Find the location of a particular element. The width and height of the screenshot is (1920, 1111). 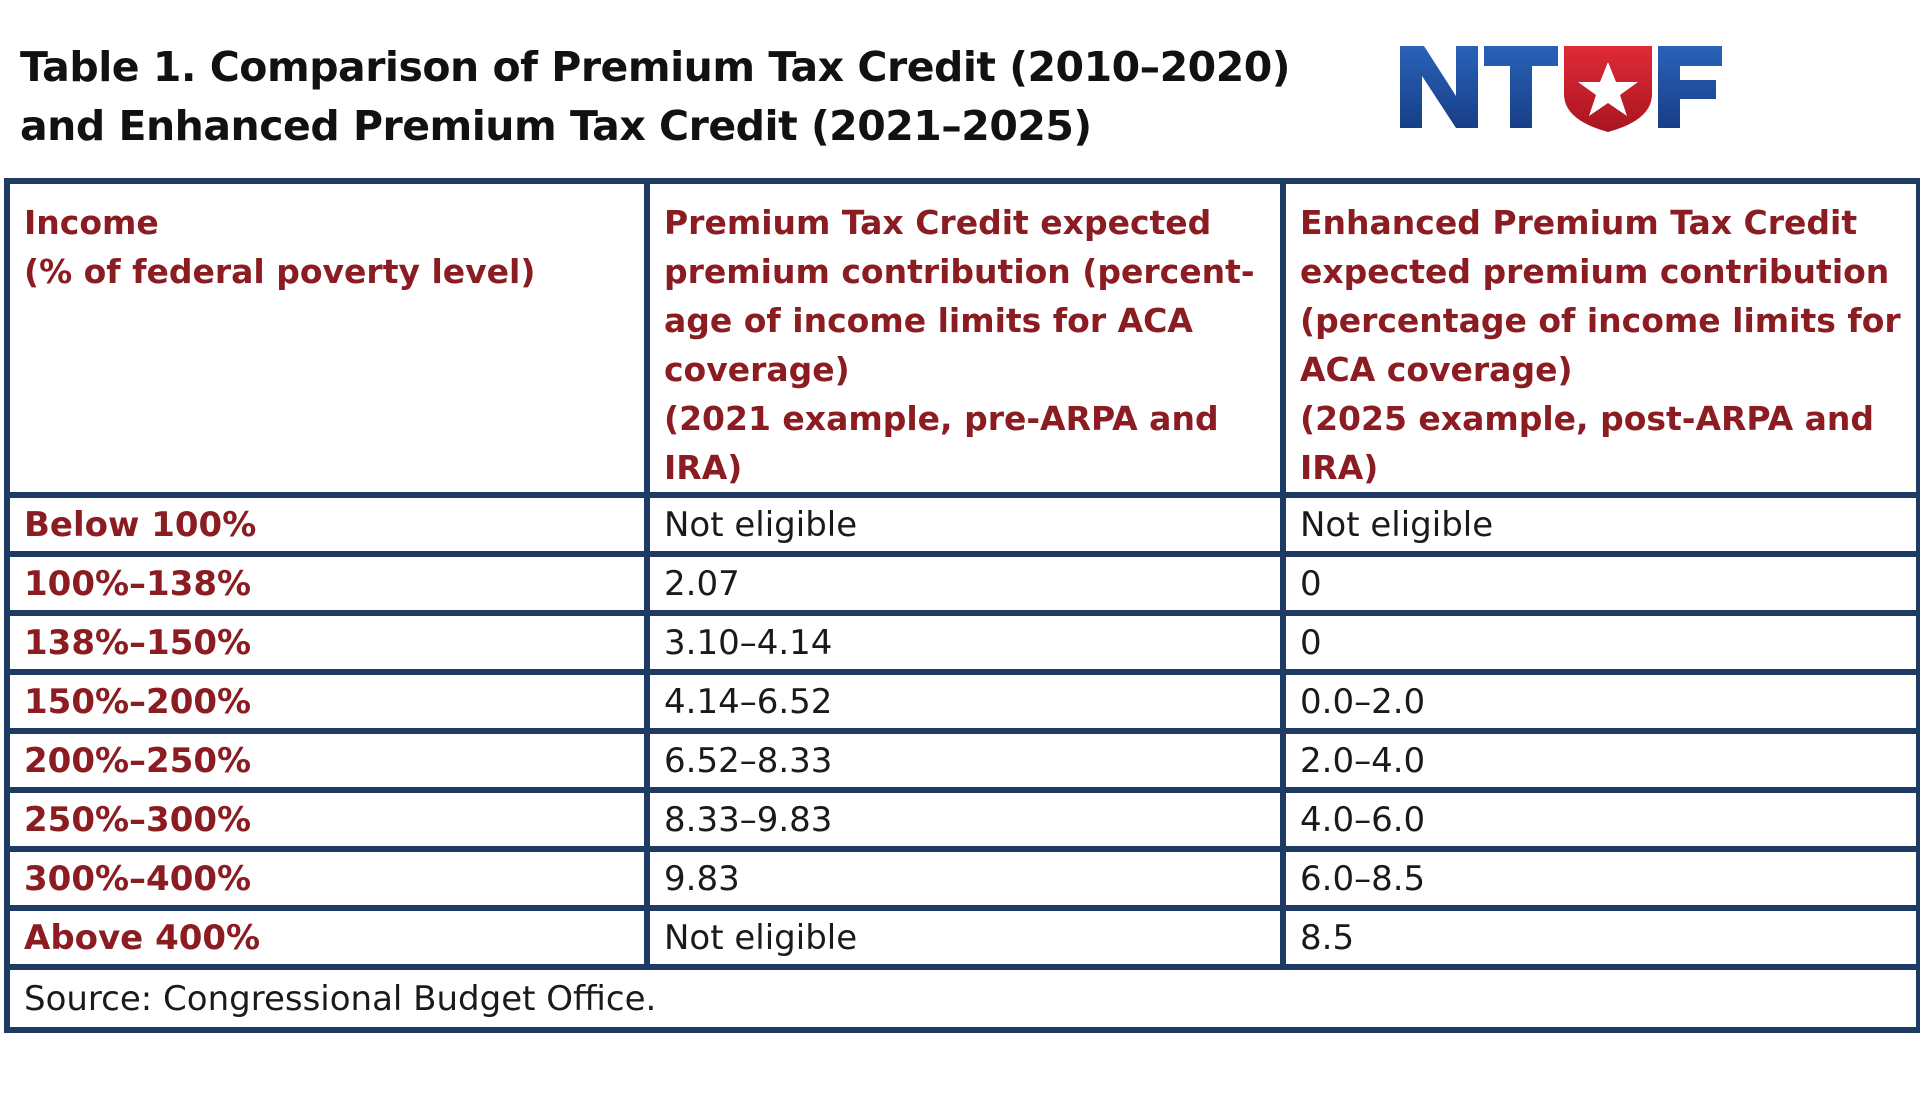

income-cell: 300%–400% is located at coordinates (327, 878).